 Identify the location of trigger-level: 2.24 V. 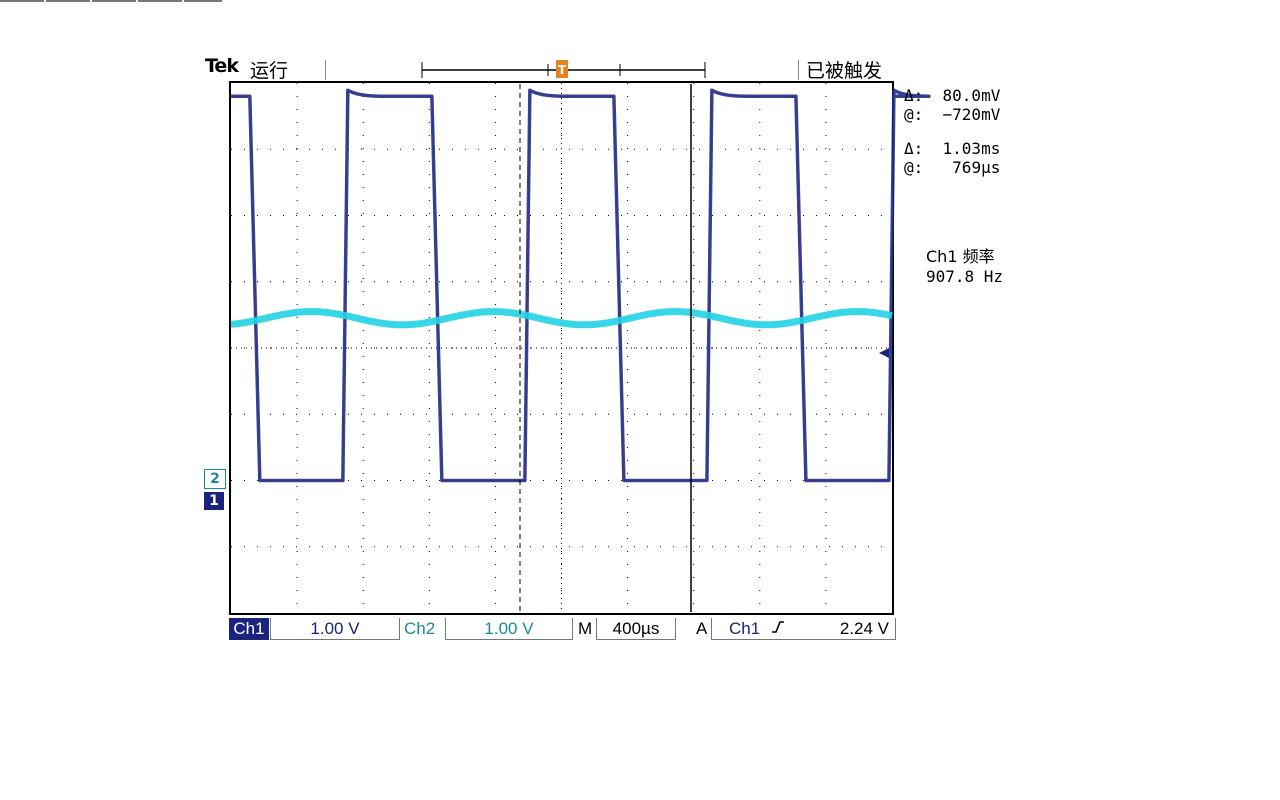
(864, 628).